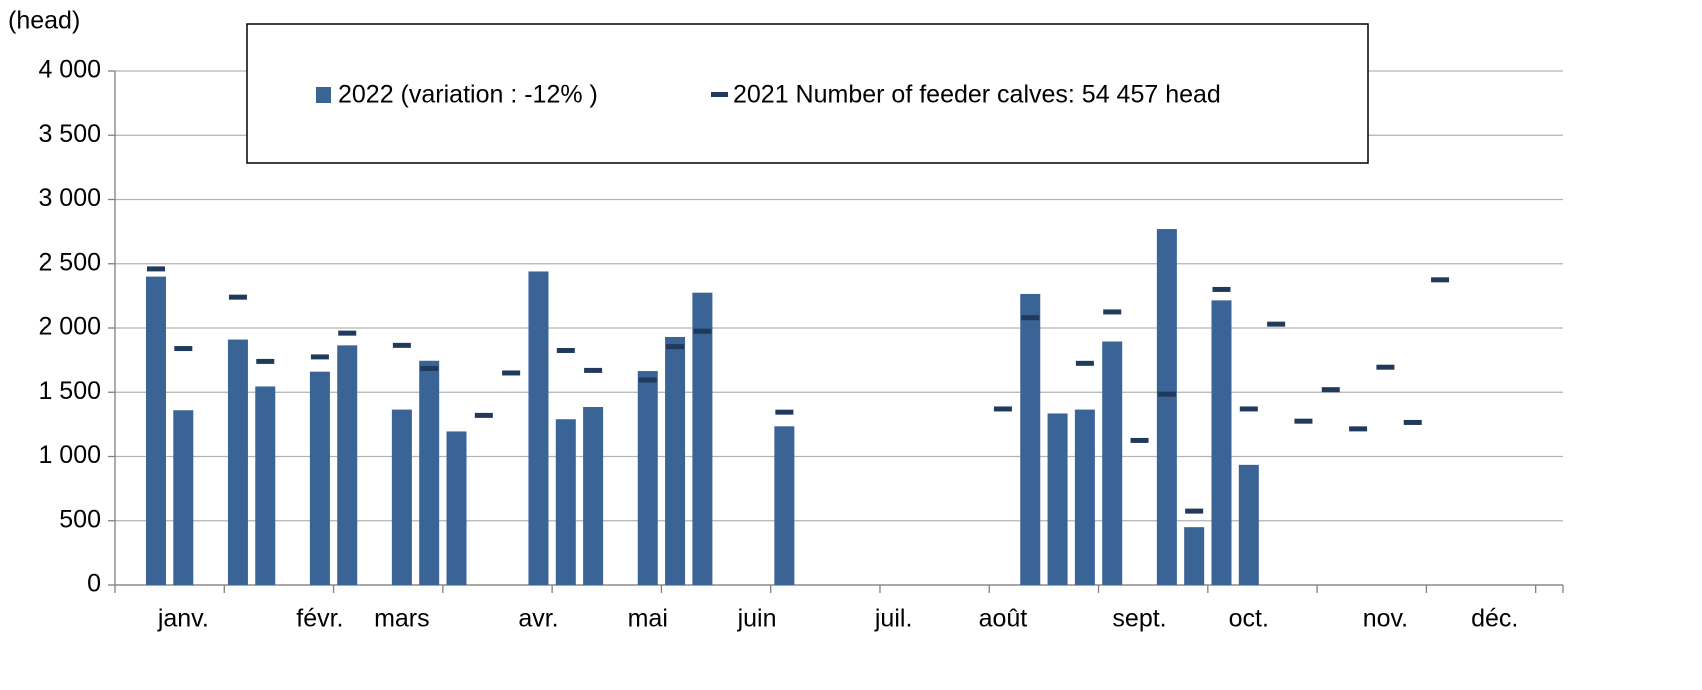  Describe the element at coordinates (757, 619) in the screenshot. I see `x-tick-label: juin` at that location.